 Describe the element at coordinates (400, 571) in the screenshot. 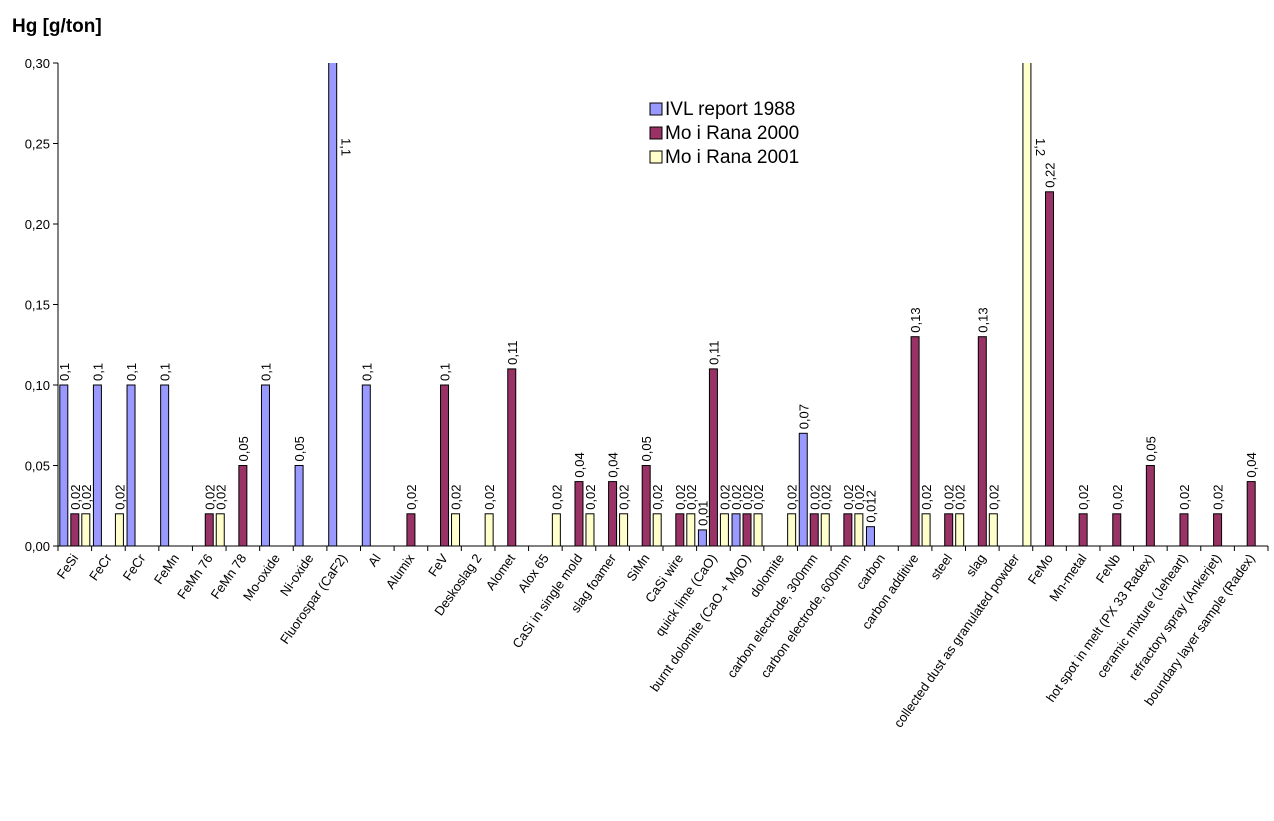

I see `x-tick-label: Alumix` at that location.